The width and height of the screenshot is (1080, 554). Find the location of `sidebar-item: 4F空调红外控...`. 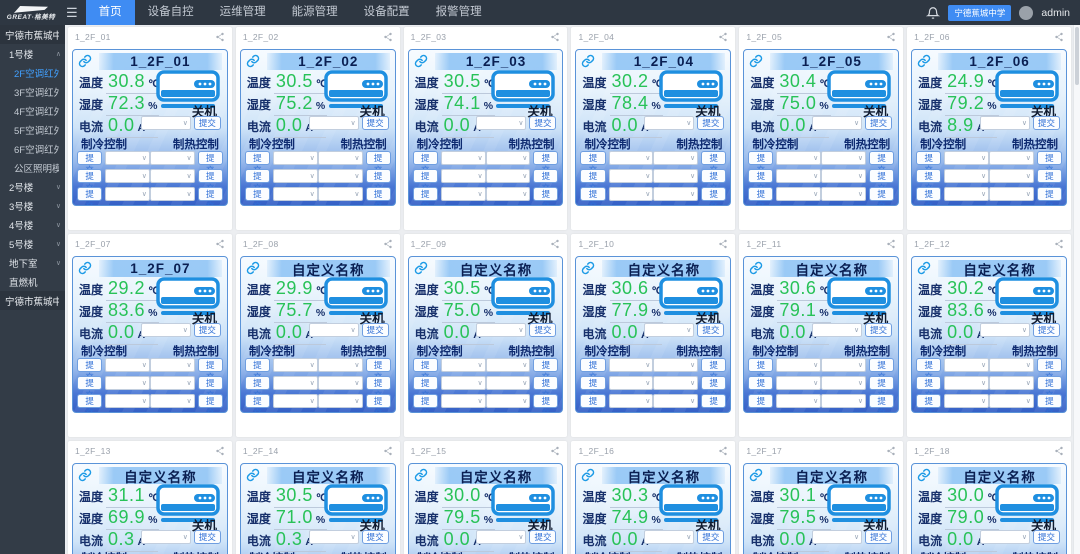

sidebar-item: 4F空调红外控... is located at coordinates (32, 110).